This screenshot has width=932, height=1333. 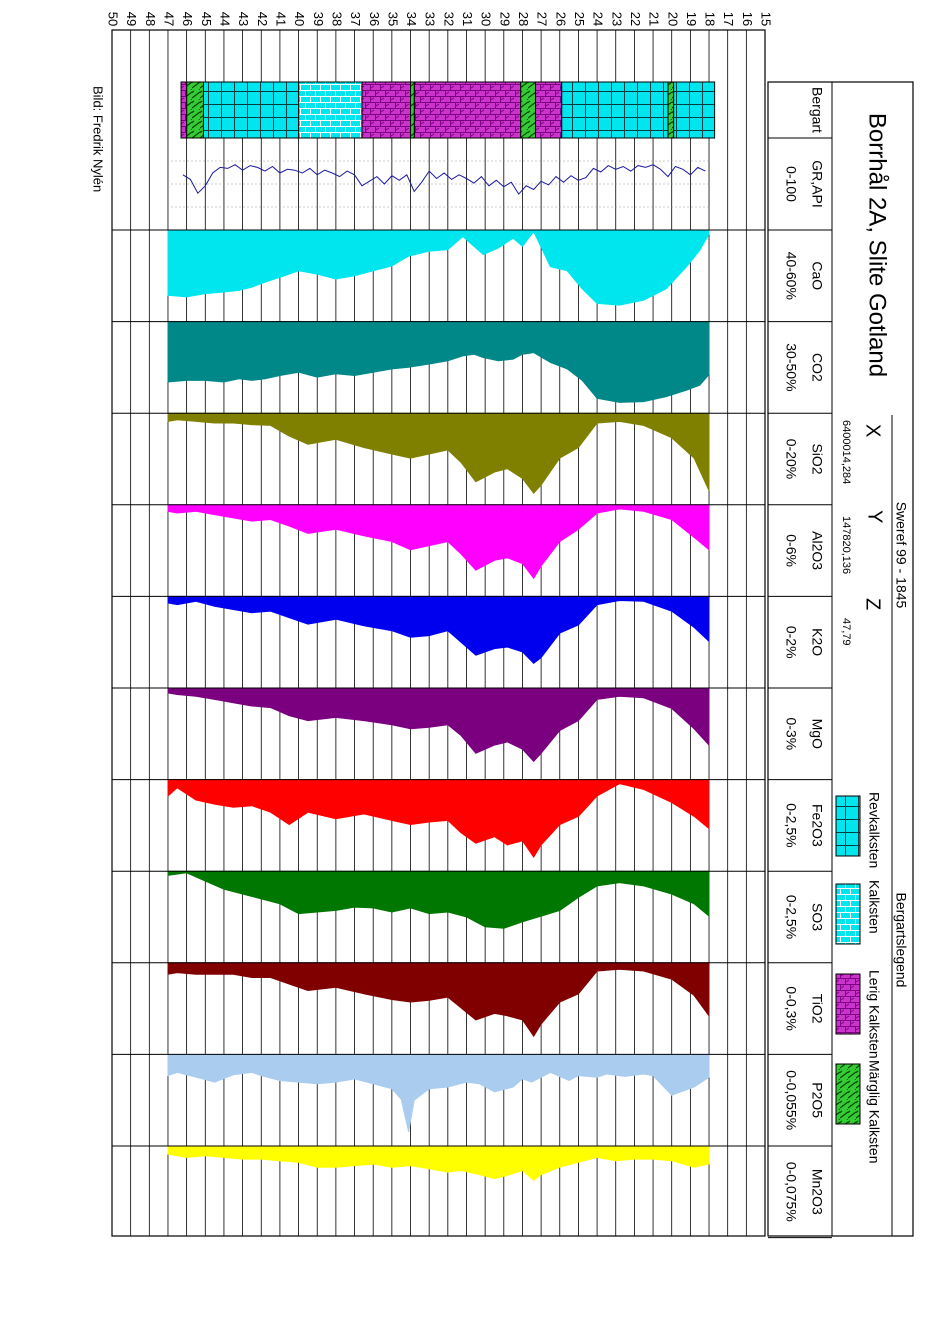 What do you see at coordinates (635, 19) in the screenshot?
I see `depth-tick-label: 22` at bounding box center [635, 19].